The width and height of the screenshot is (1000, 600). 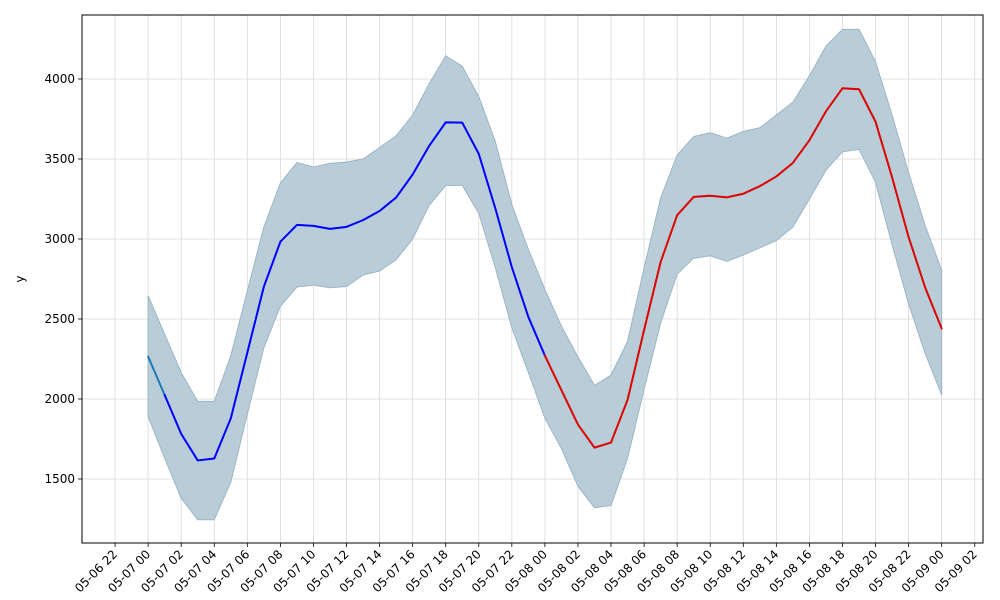 What do you see at coordinates (59, 79) in the screenshot?
I see `y-tick-label: 4000` at bounding box center [59, 79].